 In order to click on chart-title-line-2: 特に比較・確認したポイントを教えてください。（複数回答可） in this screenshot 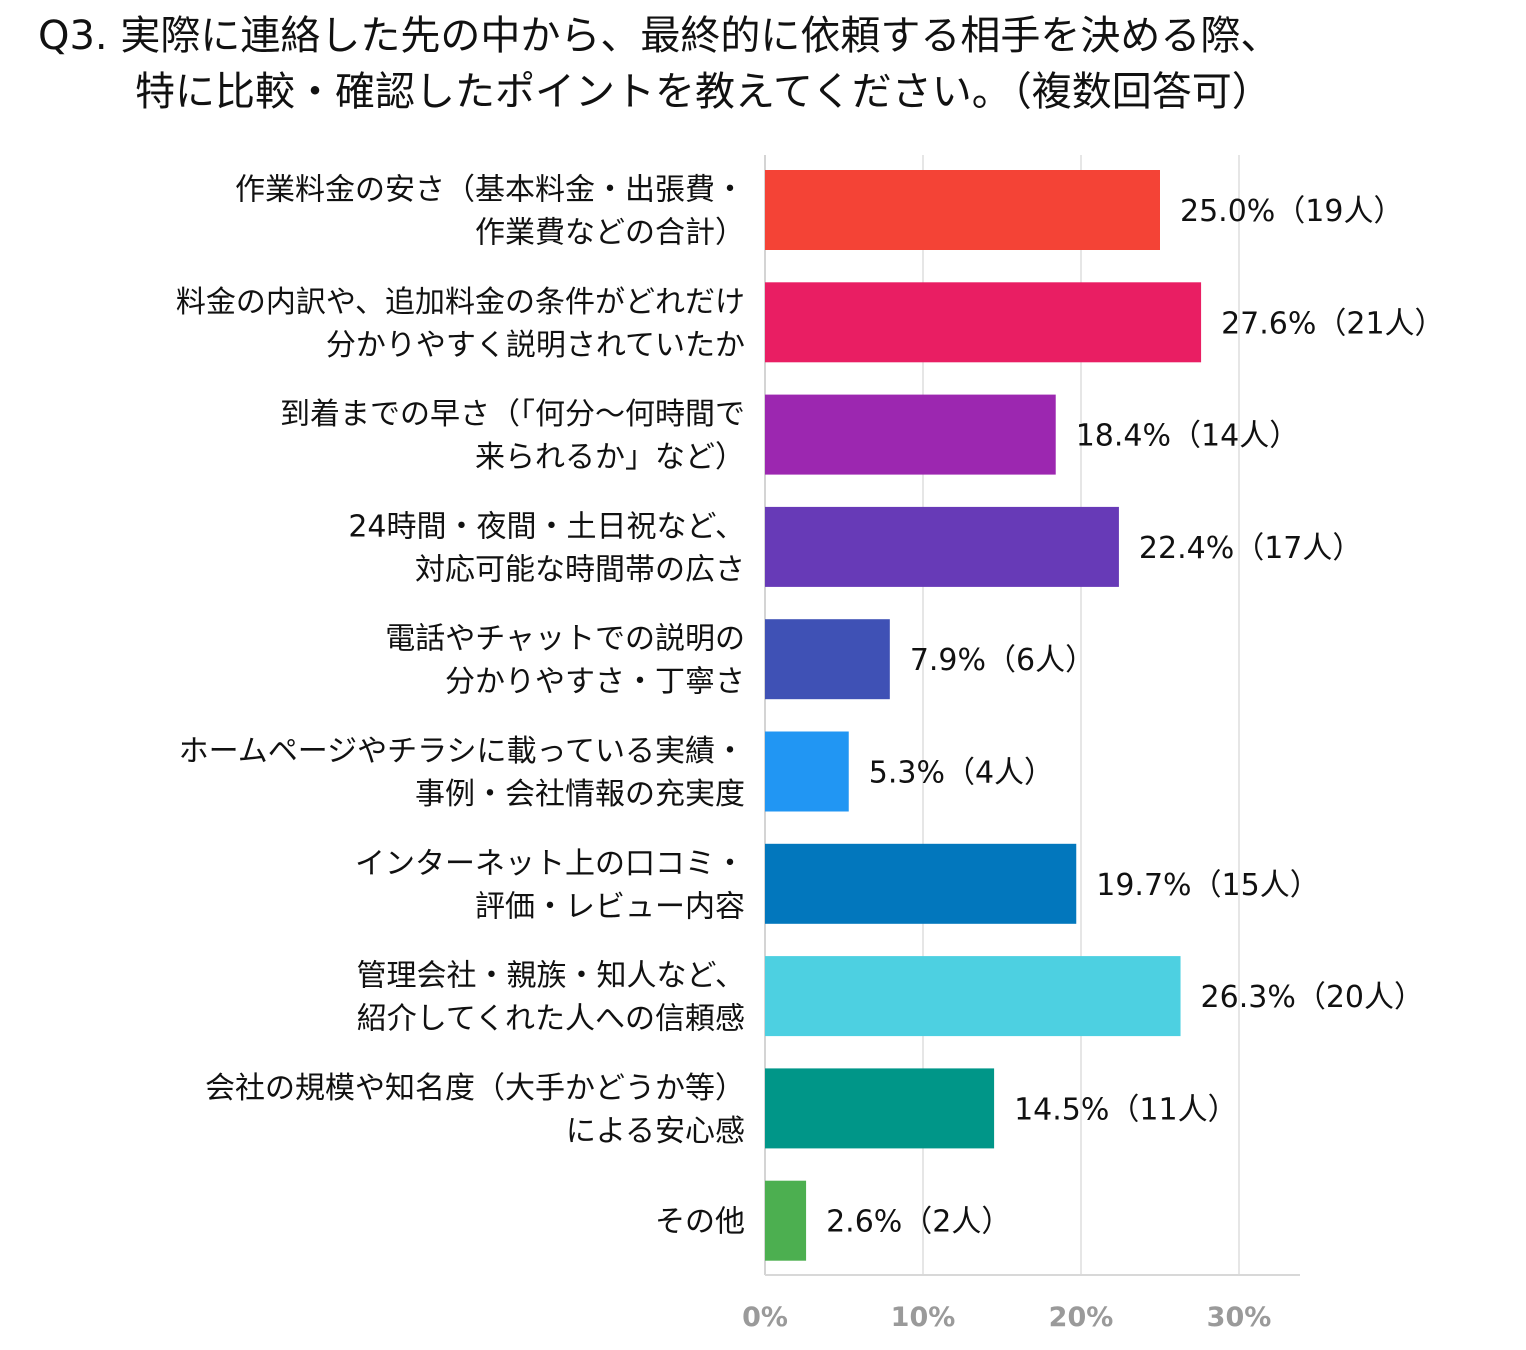, I will do `click(703, 92)`.